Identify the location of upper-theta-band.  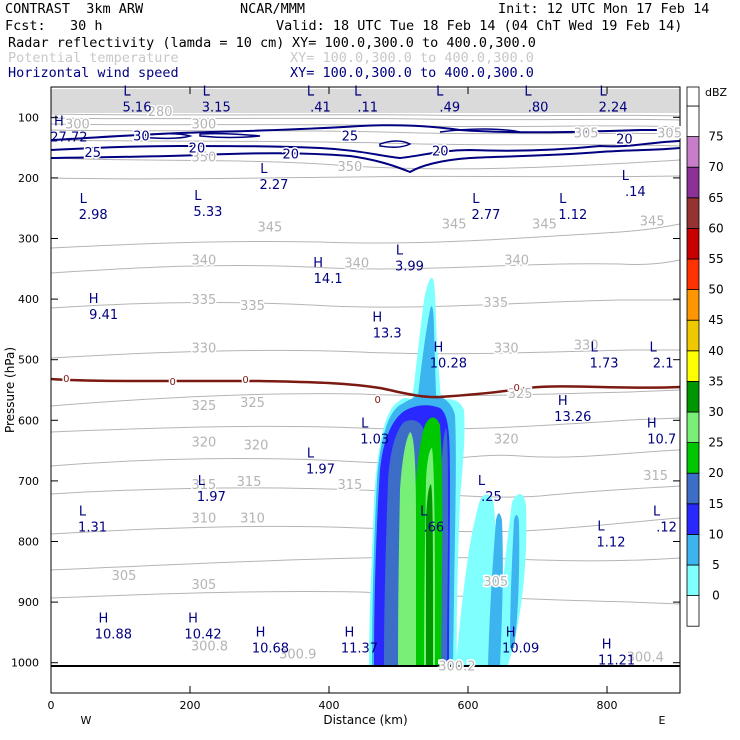
(365, 118).